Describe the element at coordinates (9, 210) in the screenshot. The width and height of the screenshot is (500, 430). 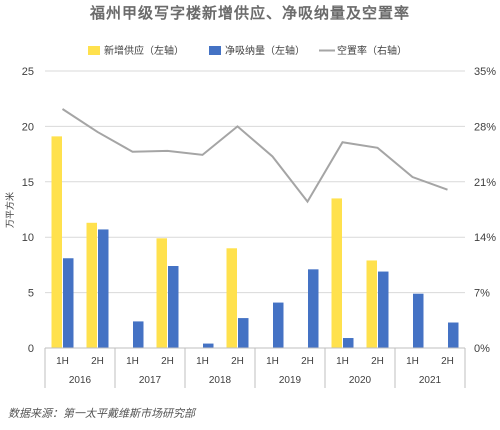
I see `y-axis-label: 万平方米` at that location.